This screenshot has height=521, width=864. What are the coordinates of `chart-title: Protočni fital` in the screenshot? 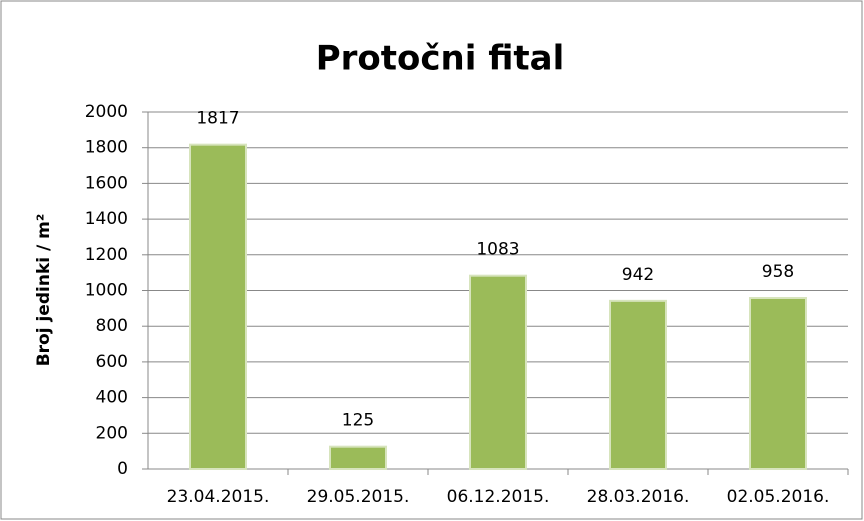 It's located at (440, 59).